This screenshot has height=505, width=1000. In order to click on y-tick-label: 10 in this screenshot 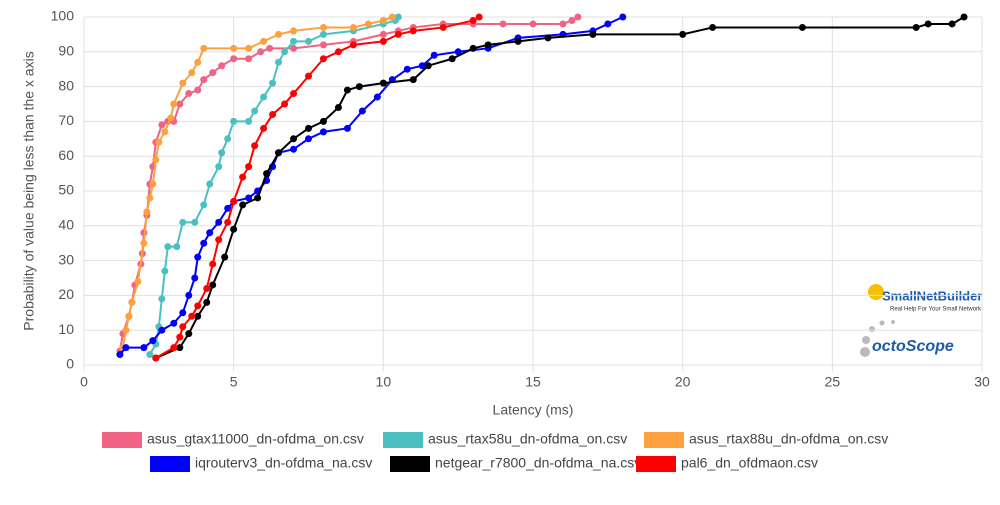, I will do `click(66, 329)`.